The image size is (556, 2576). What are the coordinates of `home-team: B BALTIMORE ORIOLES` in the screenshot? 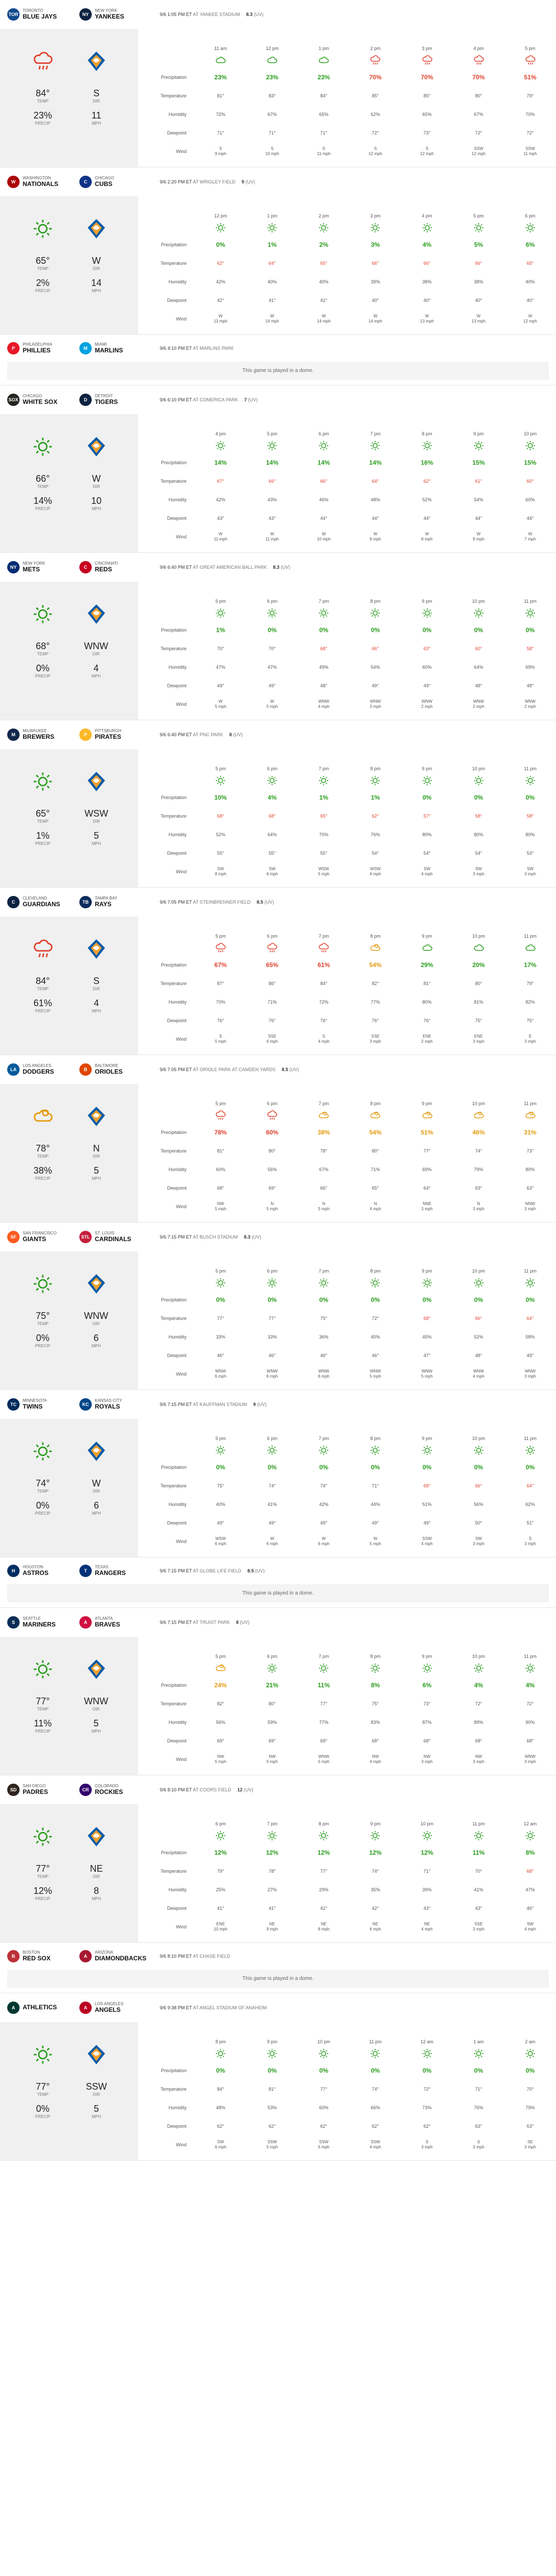 It's located at (115, 1069).